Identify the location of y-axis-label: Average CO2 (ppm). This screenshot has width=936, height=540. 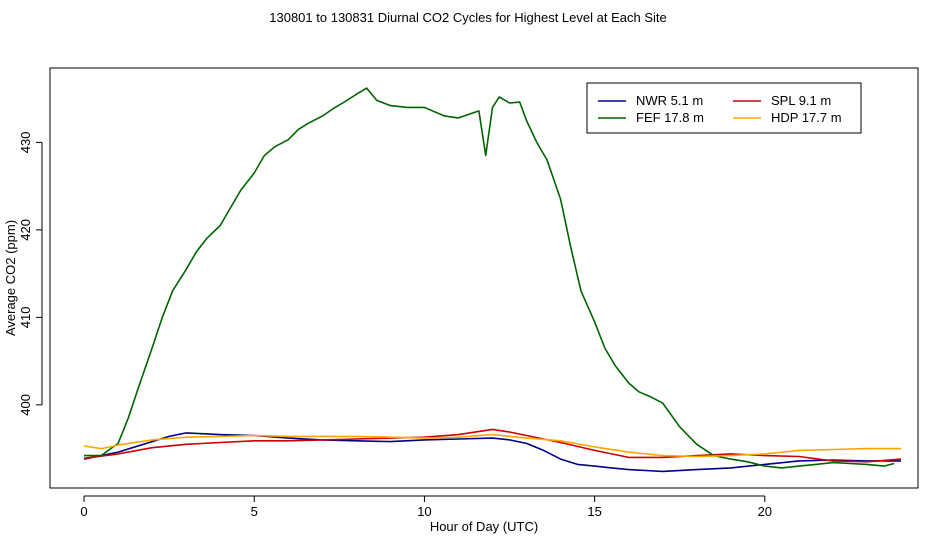
(10, 278).